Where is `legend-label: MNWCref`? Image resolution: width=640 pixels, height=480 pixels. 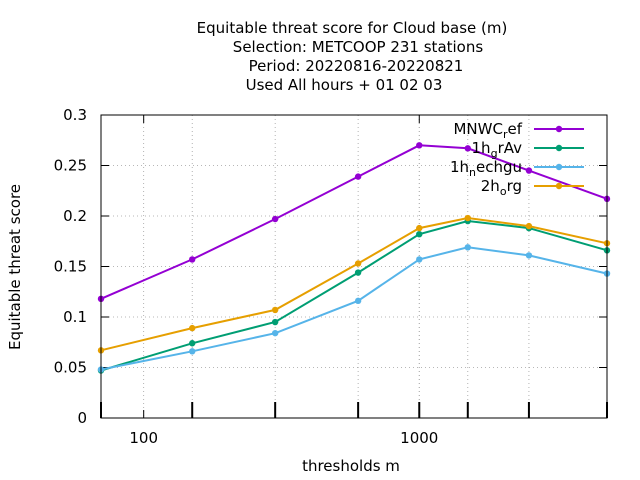
legend-label: MNWCref is located at coordinates (487, 130).